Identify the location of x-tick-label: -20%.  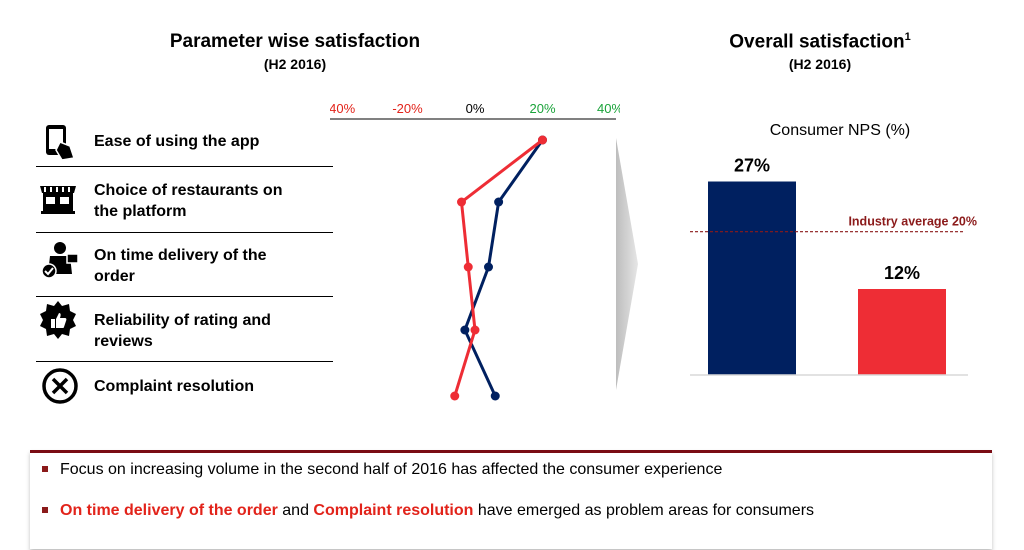
(407, 108).